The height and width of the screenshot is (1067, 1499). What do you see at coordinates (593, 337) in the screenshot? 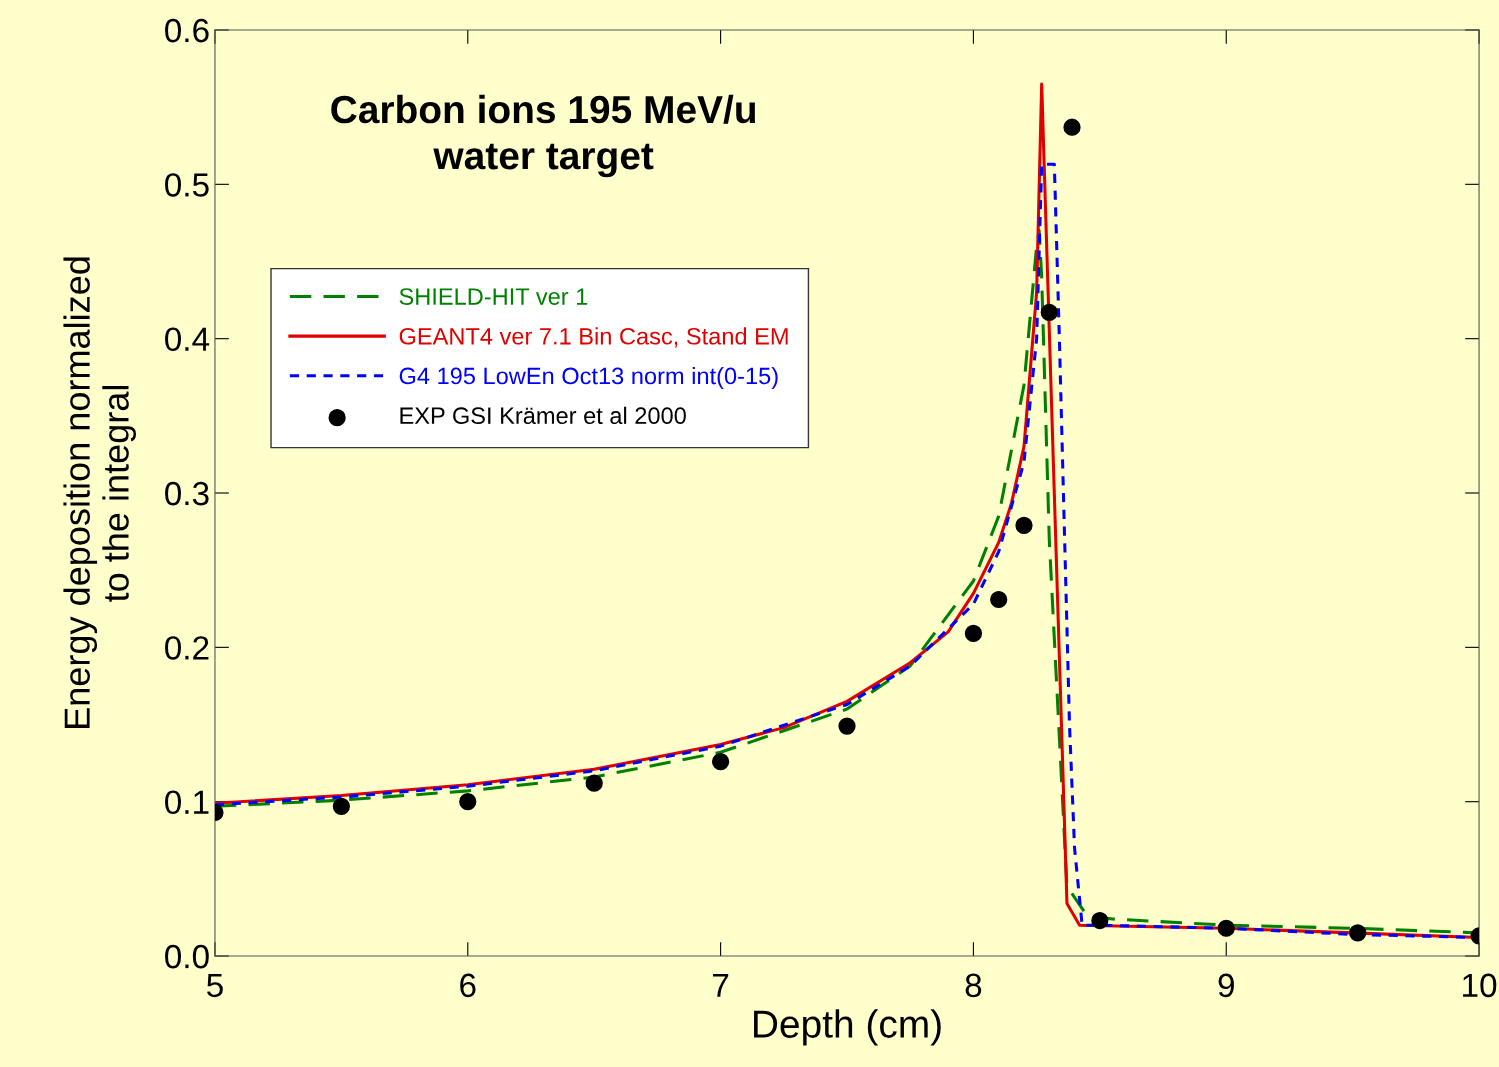
I see `legend-label: GEANT4 ver 7.1 Bin Casc, Stand EM` at bounding box center [593, 337].